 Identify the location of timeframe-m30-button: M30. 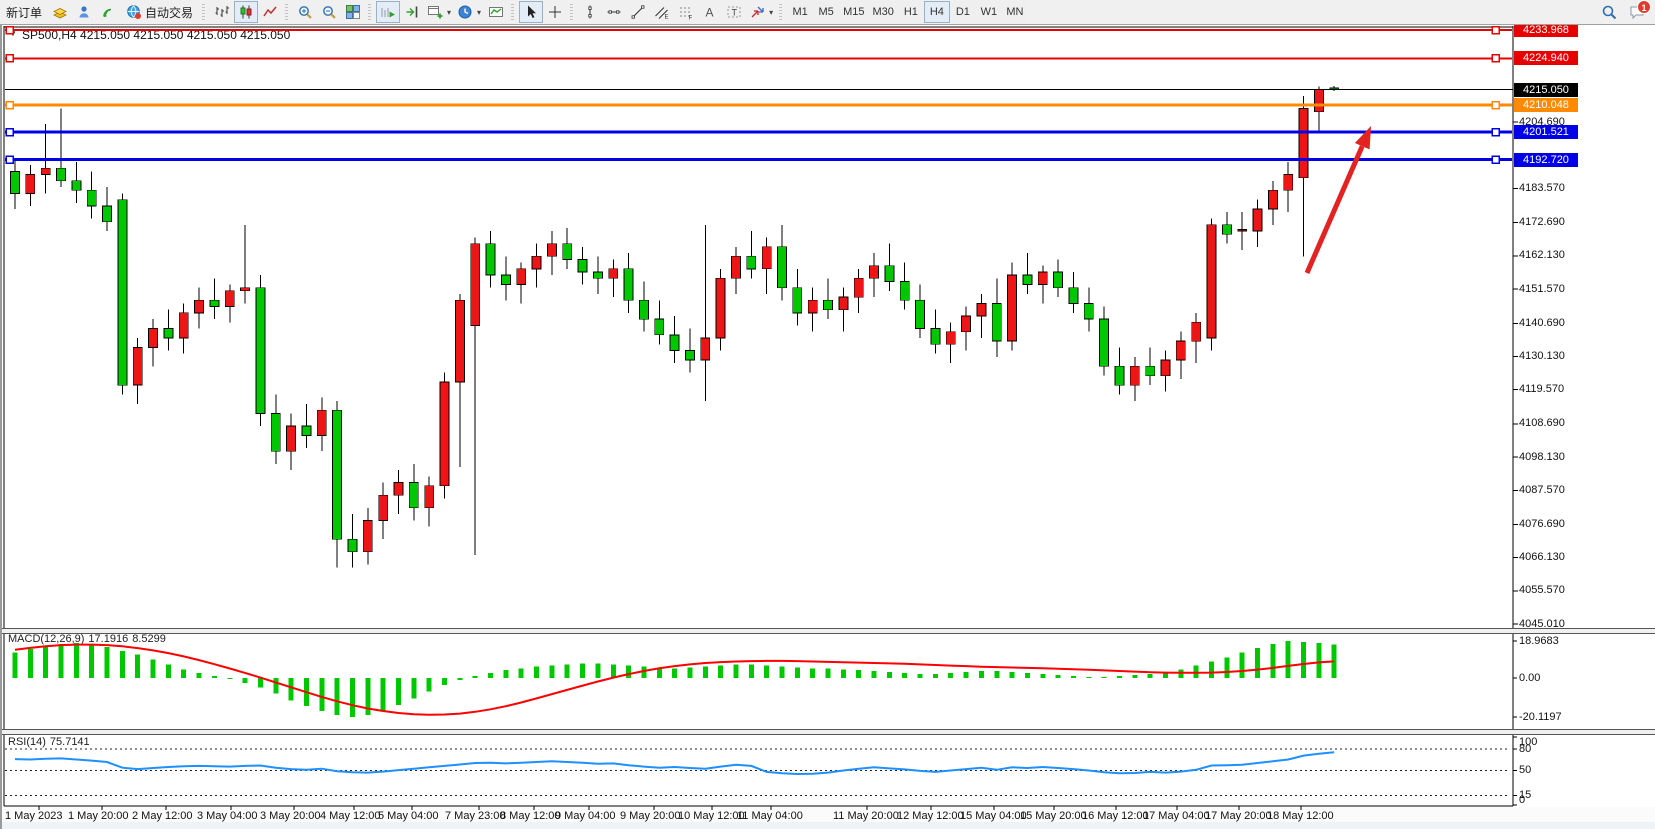
(883, 12).